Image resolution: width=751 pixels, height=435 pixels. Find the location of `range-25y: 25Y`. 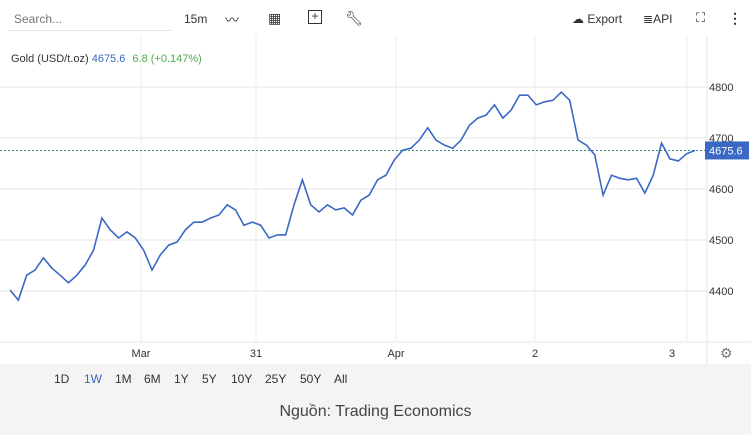

range-25y: 25Y is located at coordinates (276, 379).